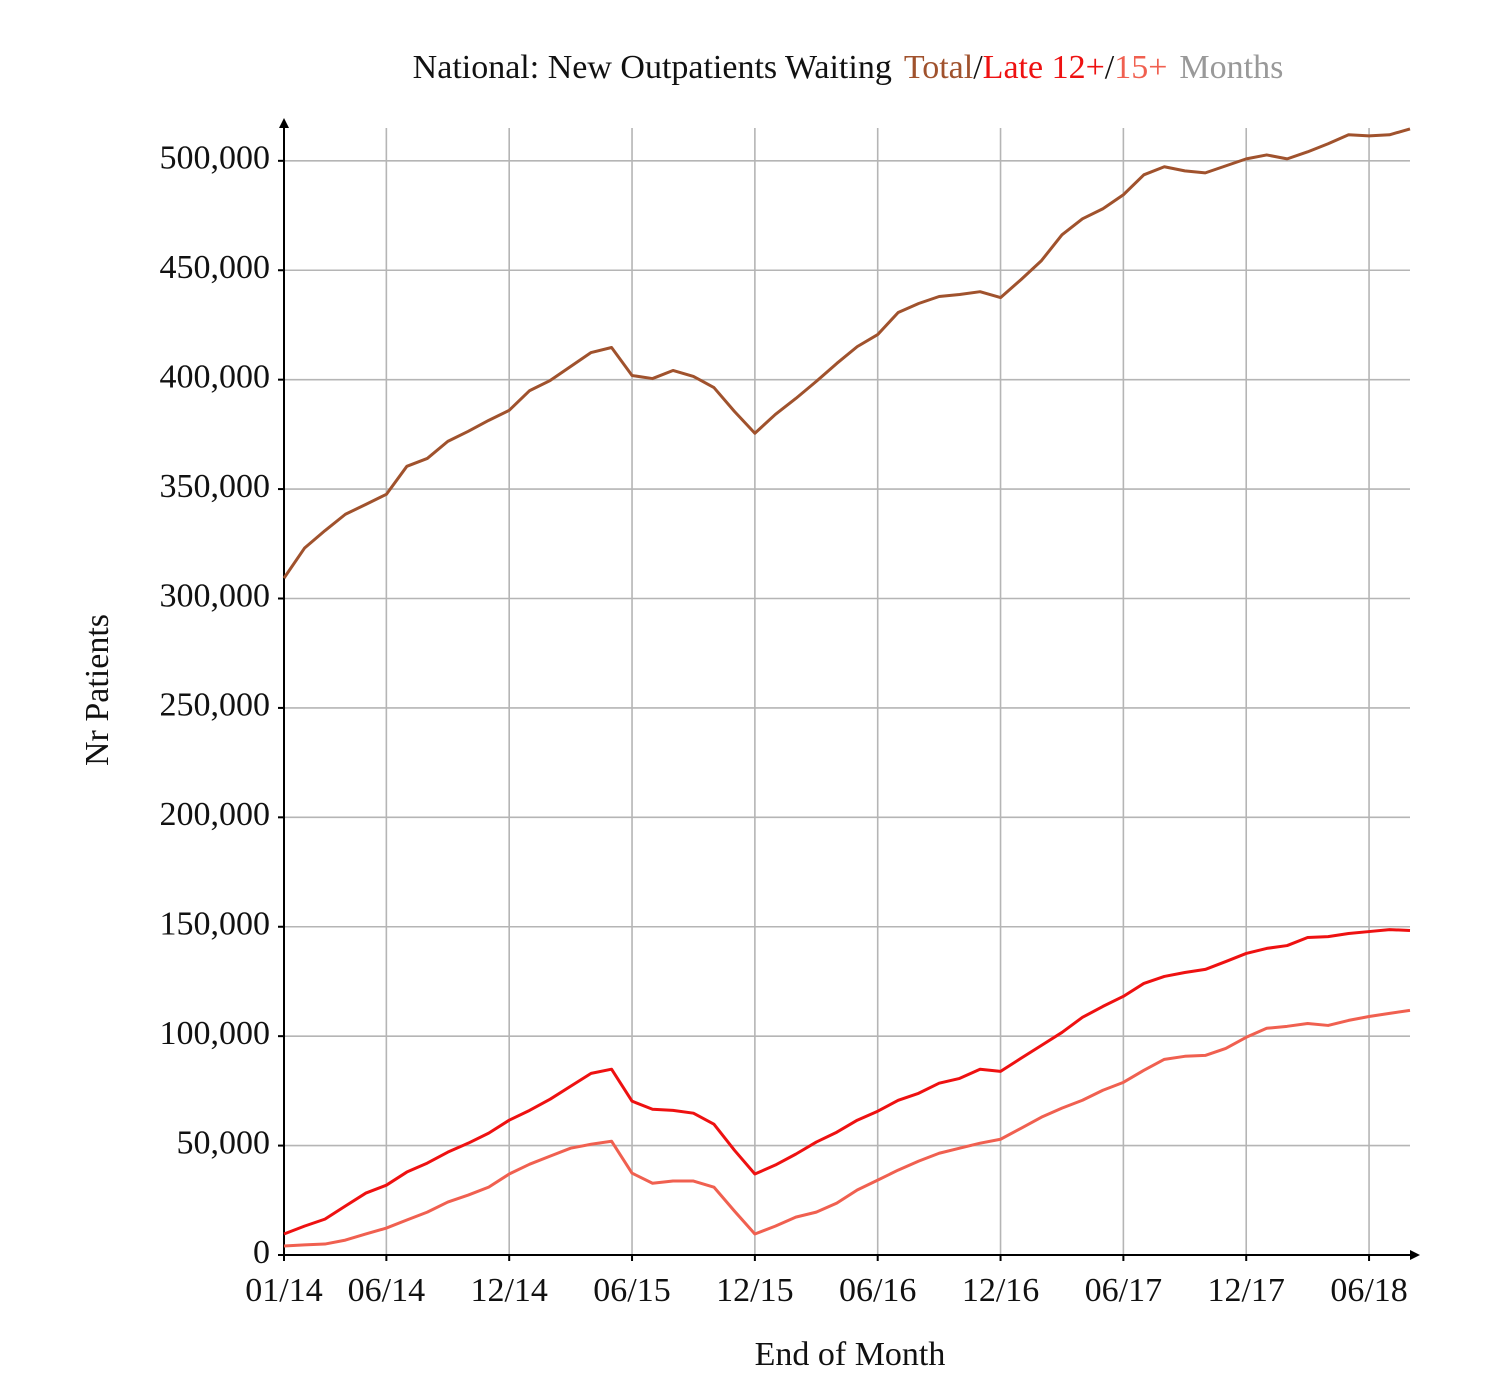  I want to click on x-tick-label: 12/16, so click(1000, 1290).